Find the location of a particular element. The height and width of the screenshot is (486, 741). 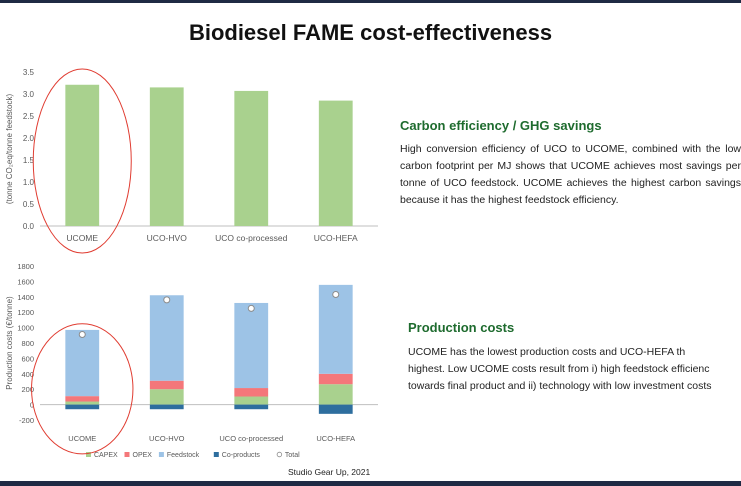

y-tick-label: 1800 is located at coordinates (25, 266).